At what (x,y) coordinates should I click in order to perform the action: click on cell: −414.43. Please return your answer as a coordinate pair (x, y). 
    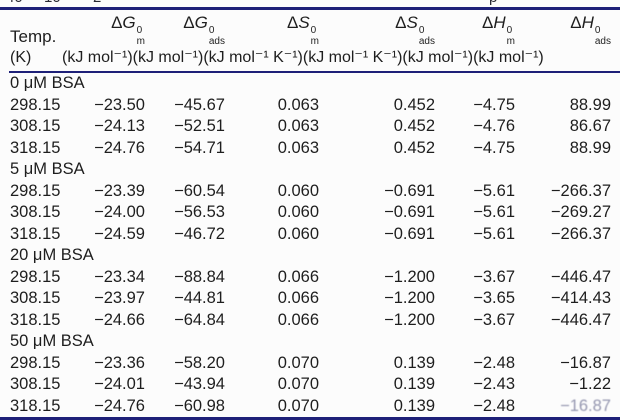
    Looking at the image, I should click on (580, 298).